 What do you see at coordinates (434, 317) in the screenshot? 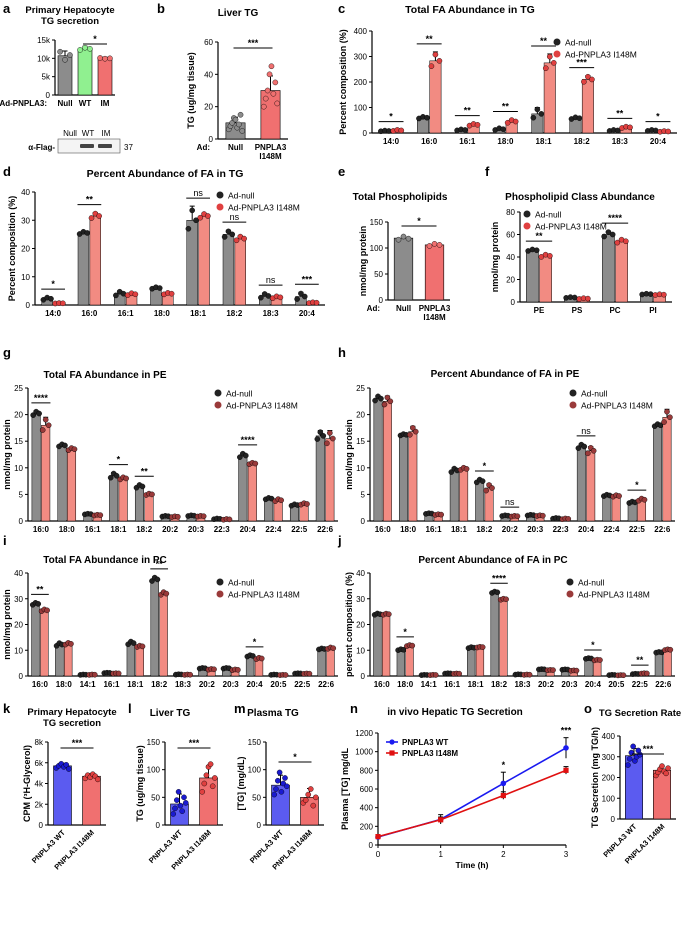
I see `x-tick-label: I148M` at bounding box center [434, 317].